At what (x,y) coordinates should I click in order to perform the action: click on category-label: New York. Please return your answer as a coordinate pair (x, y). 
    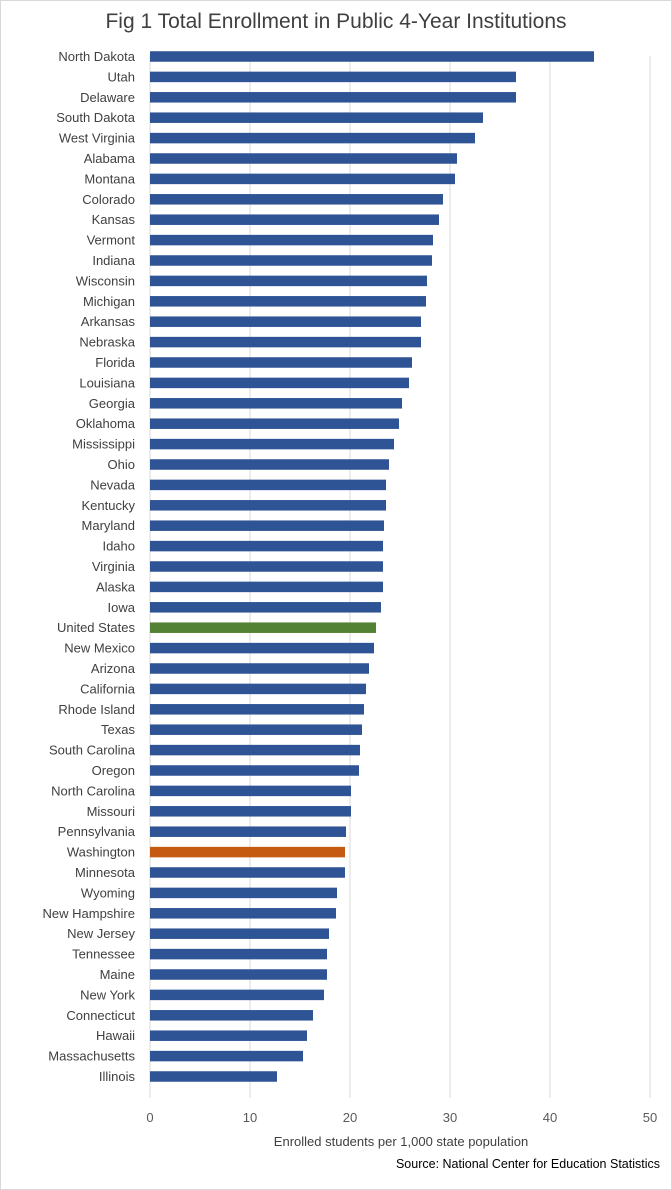
    Looking at the image, I should click on (107, 994).